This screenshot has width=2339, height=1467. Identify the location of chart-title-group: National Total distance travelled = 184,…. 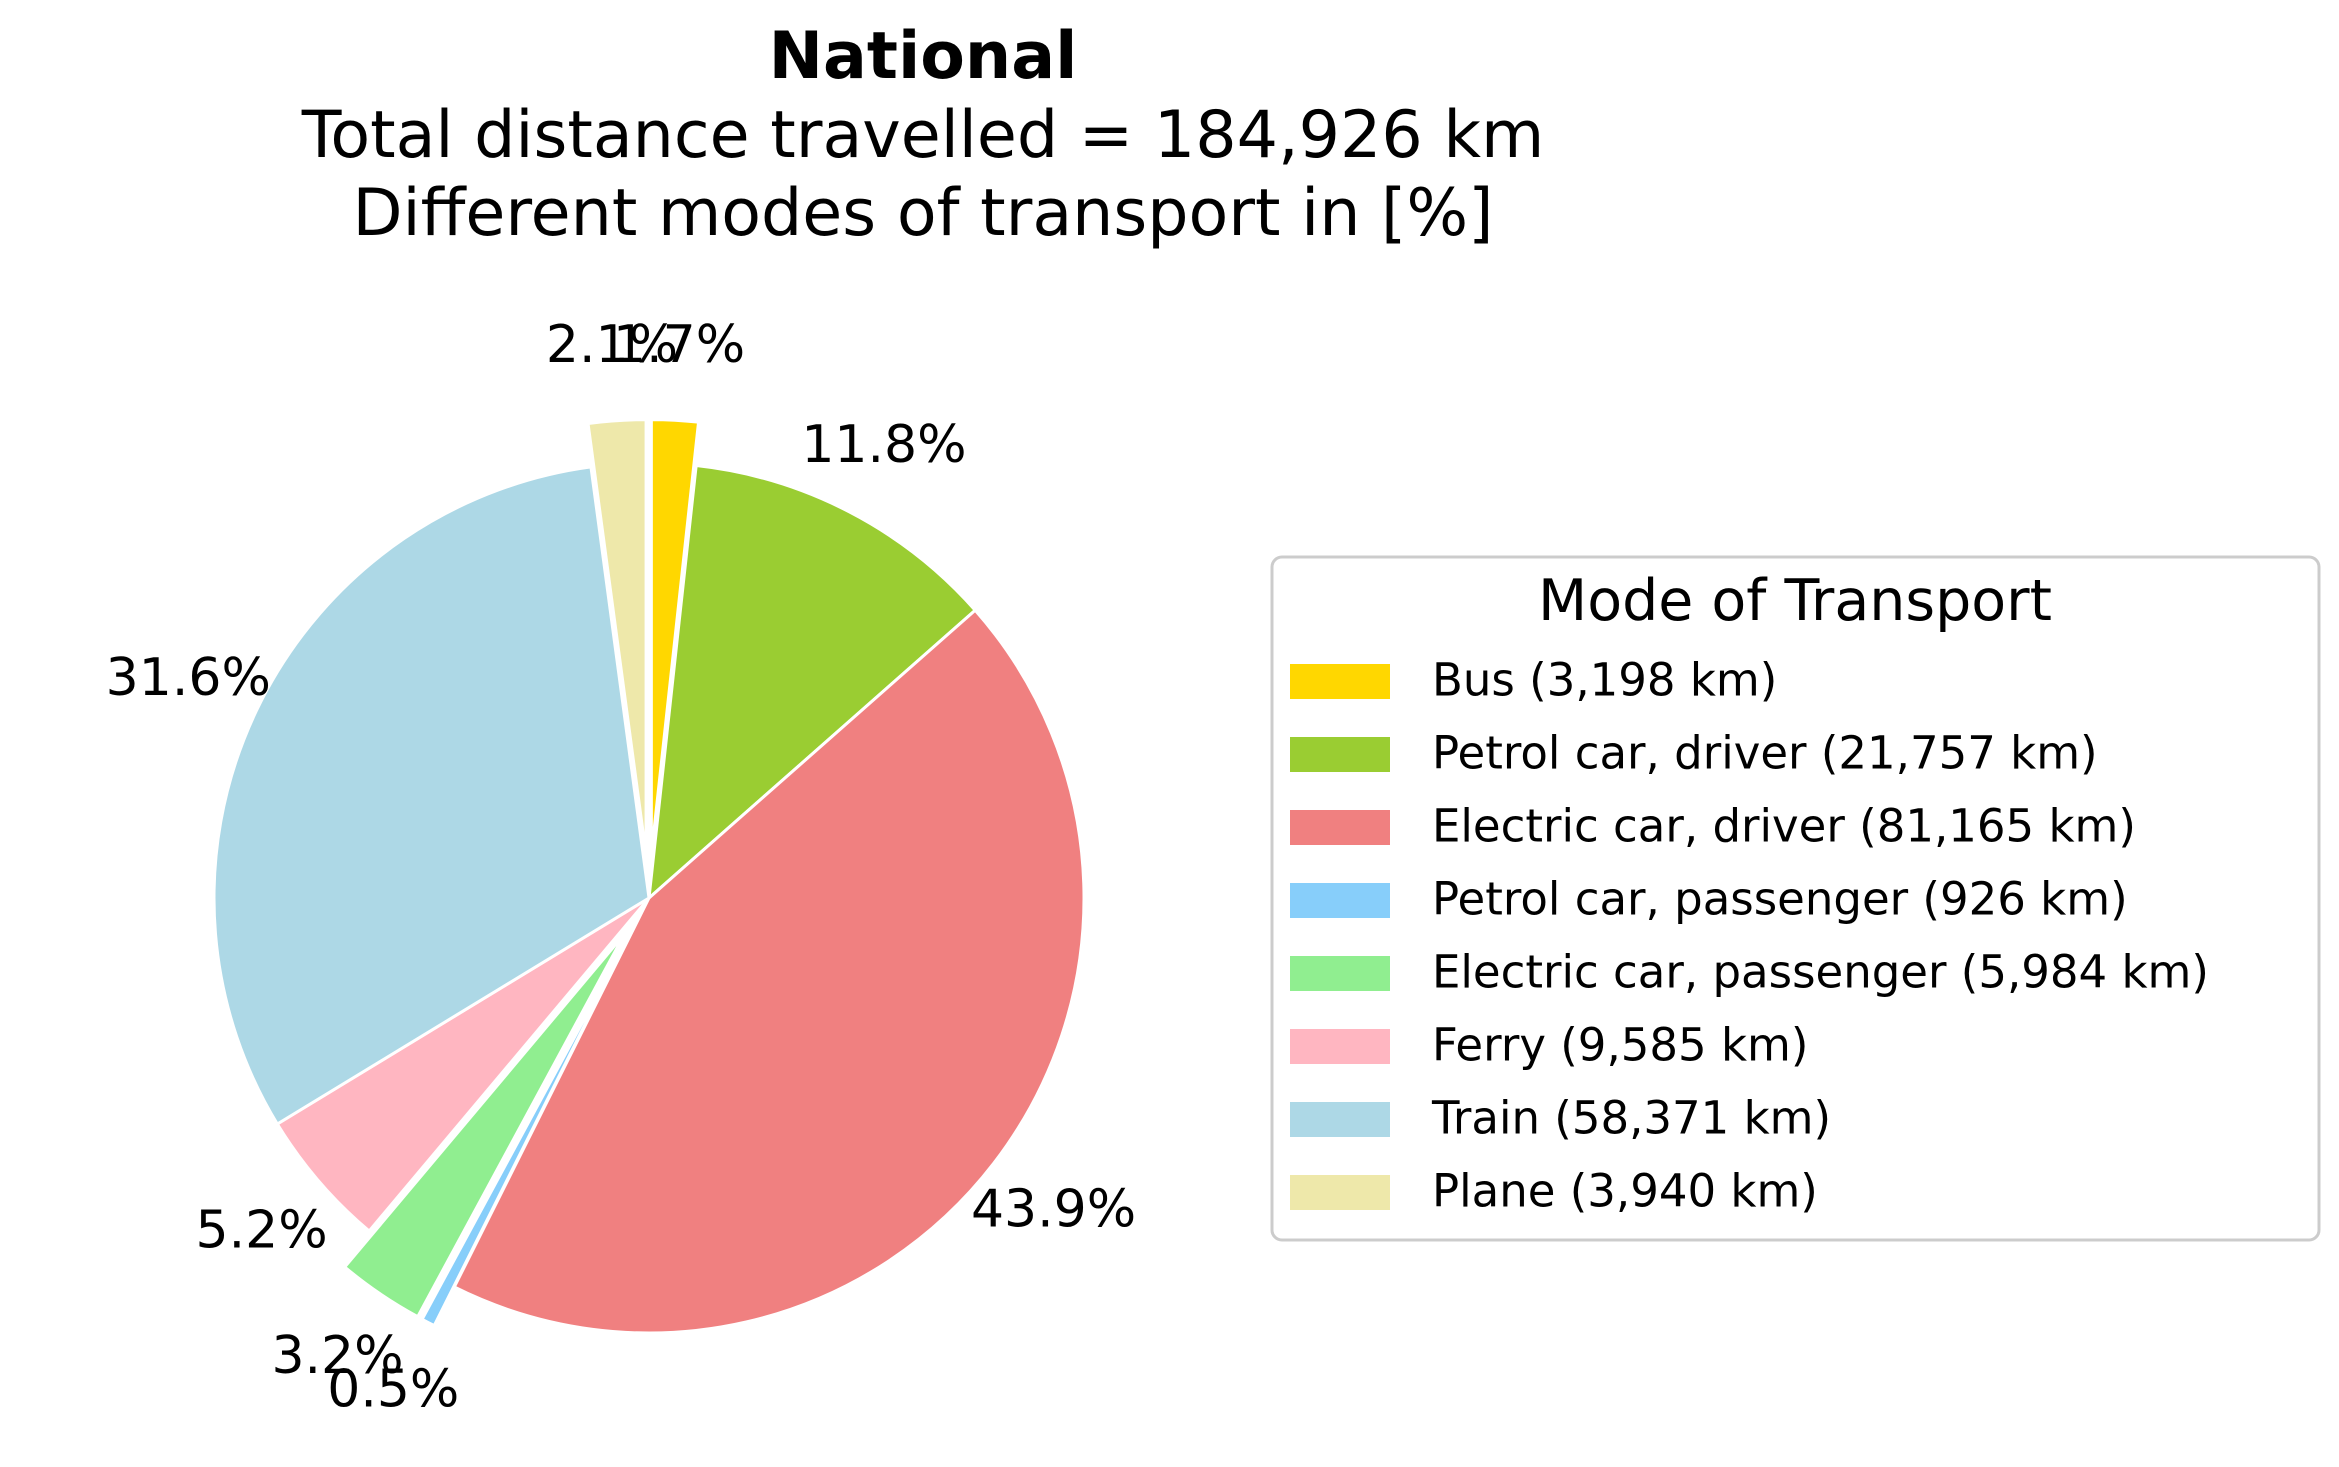
(923, 135).